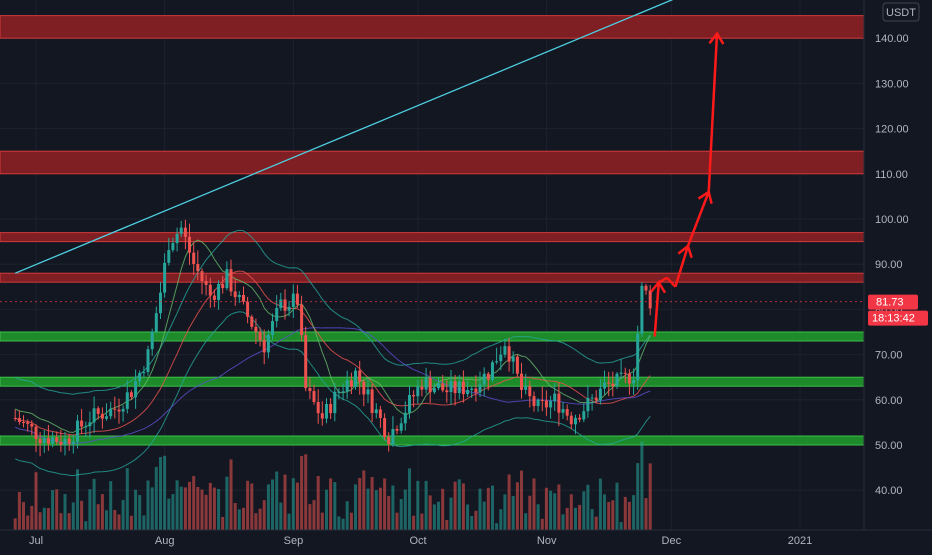 The height and width of the screenshot is (555, 932). Describe the element at coordinates (466, 540) in the screenshot. I see `time-axis-panel` at that location.